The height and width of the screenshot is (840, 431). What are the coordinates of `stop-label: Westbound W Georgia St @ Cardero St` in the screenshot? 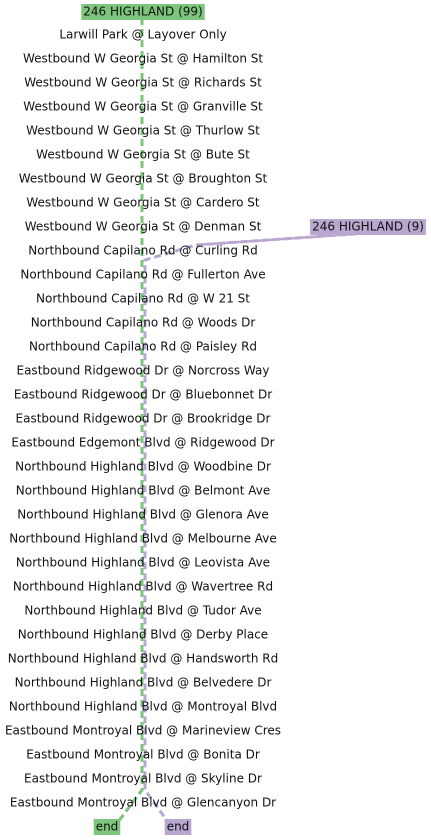 It's located at (142, 203).